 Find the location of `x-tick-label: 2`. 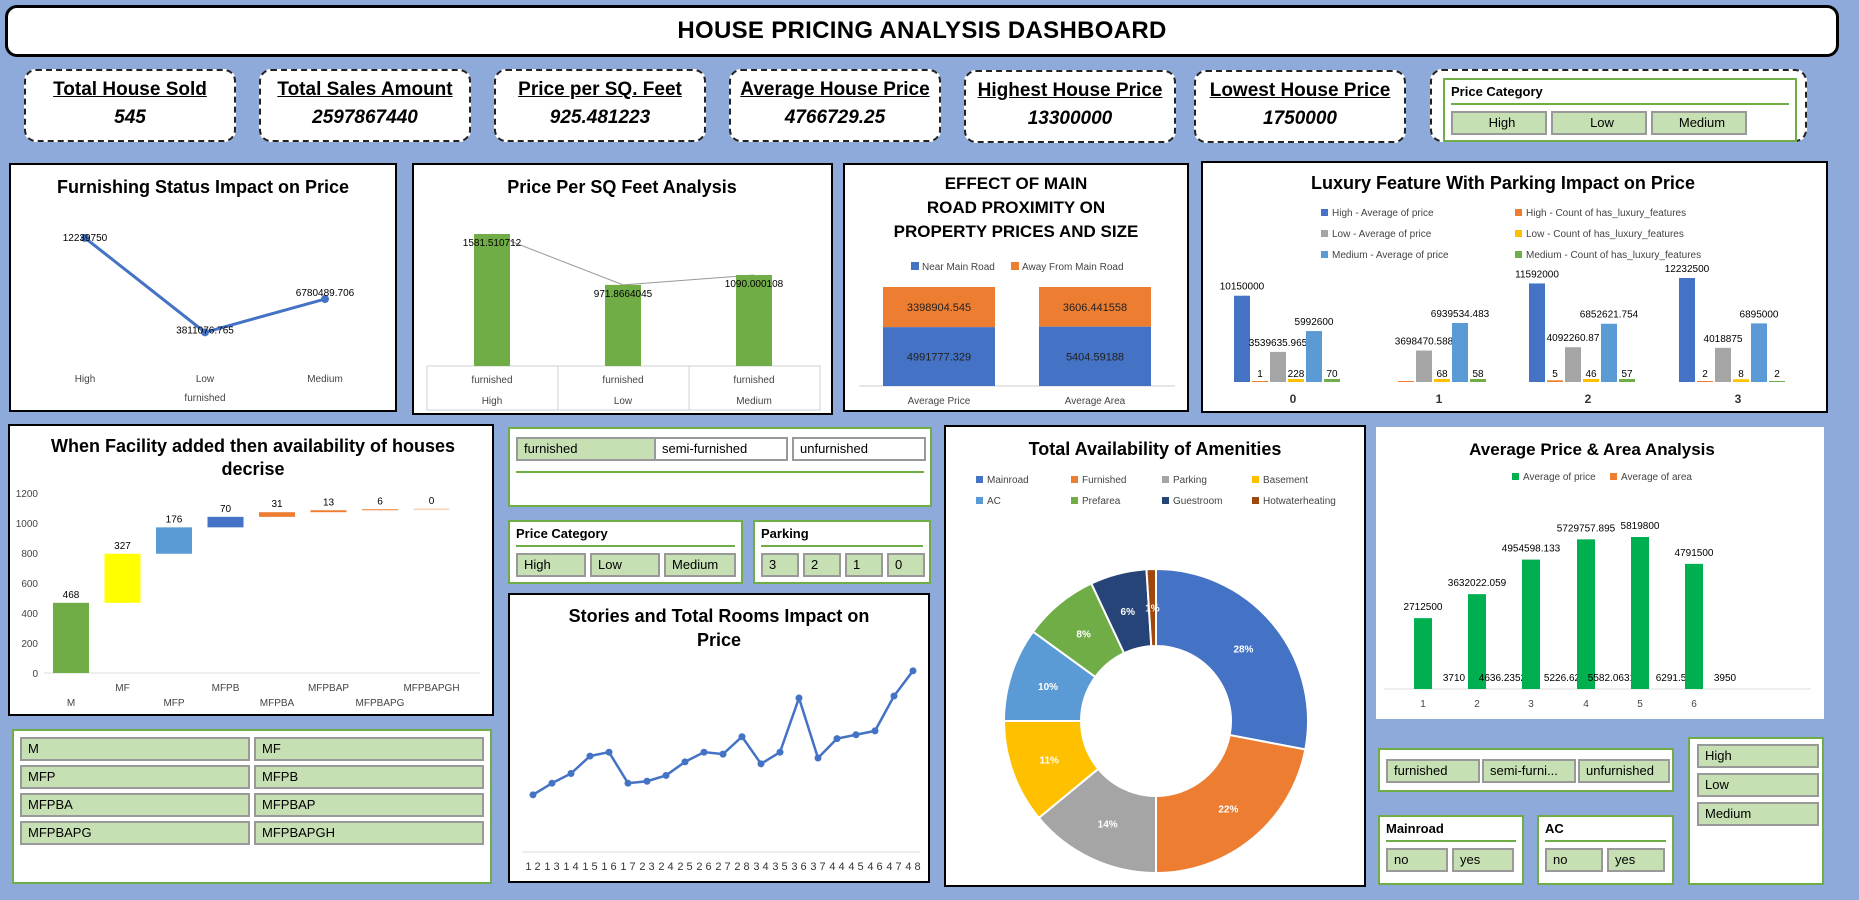

x-tick-label: 2 is located at coordinates (1477, 704).